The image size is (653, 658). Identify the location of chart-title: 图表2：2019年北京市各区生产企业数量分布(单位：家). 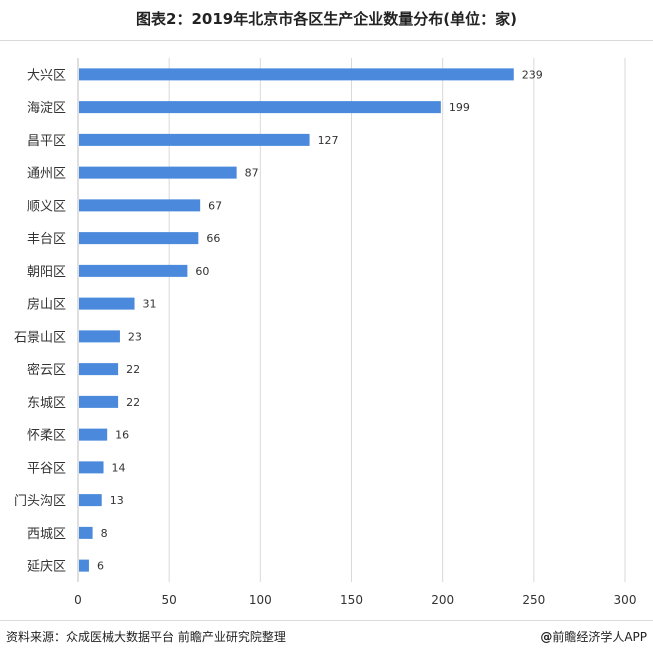
(326, 19).